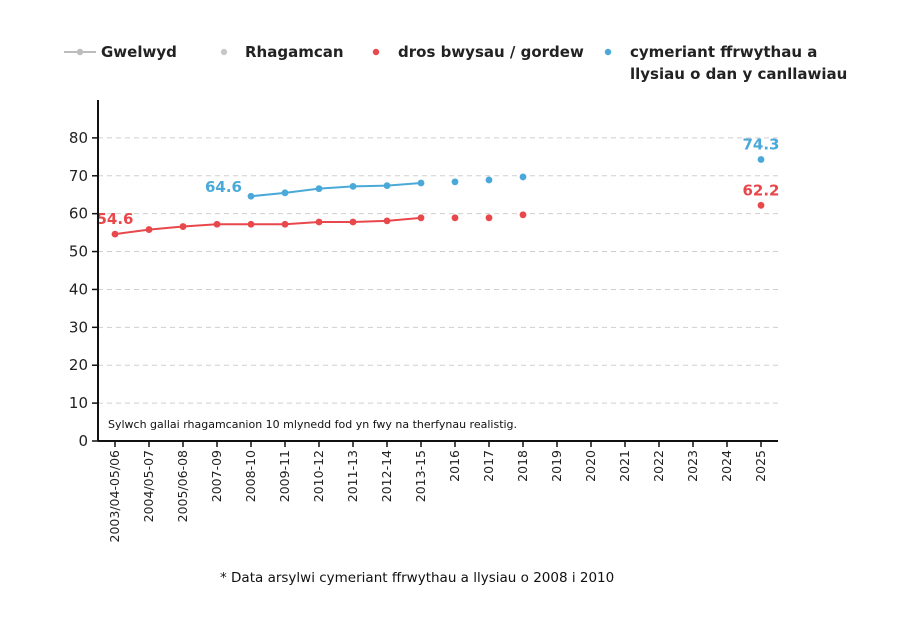 The height and width of the screenshot is (636, 900). I want to click on legend-overweight-marker, so click(376, 52).